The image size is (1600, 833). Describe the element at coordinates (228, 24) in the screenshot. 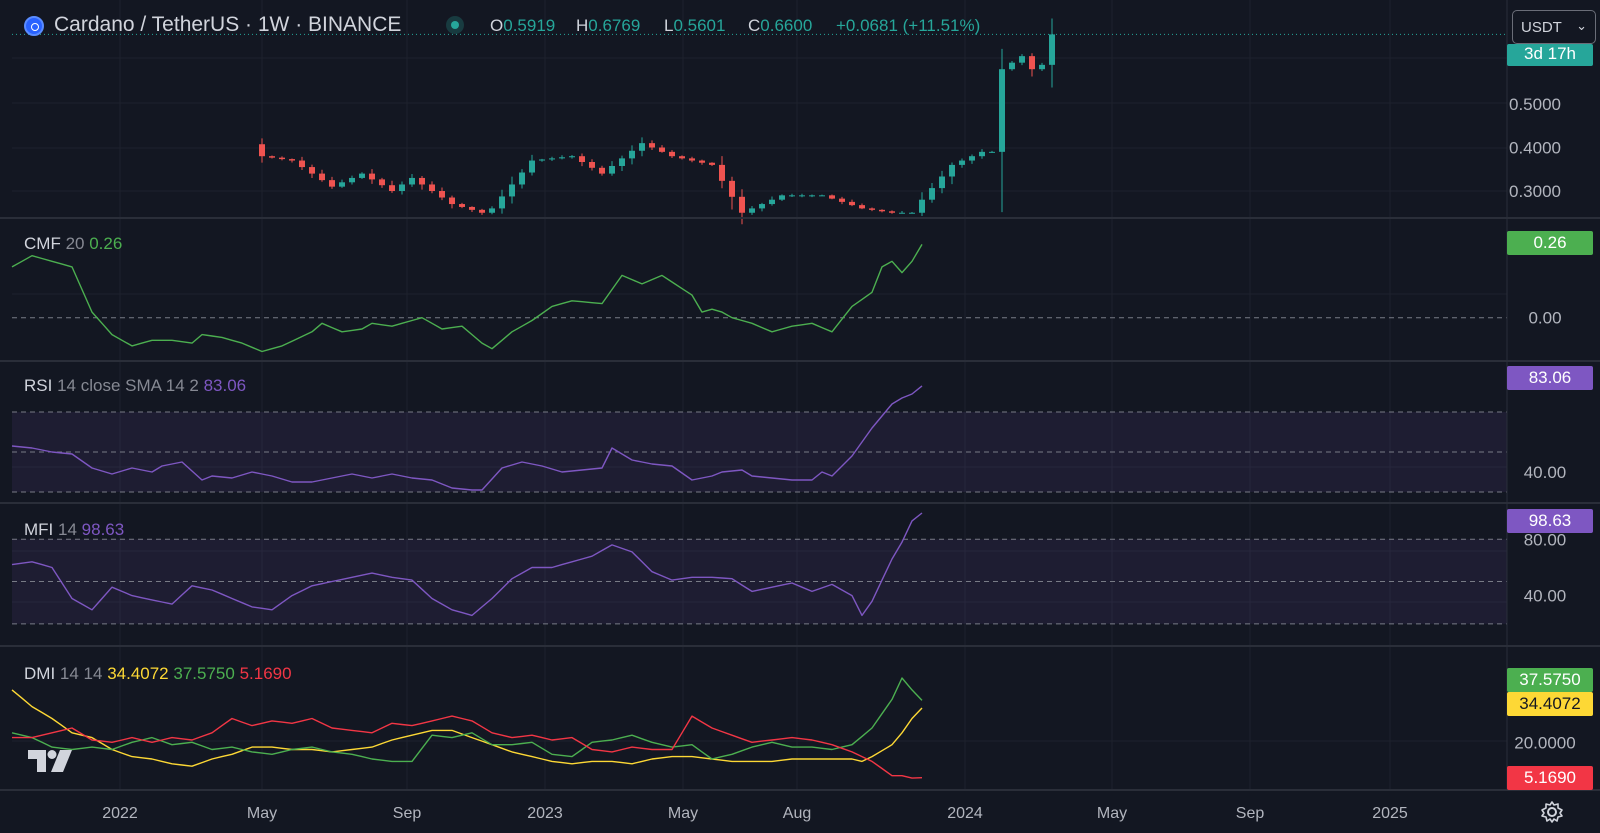

I see `symbol-title: Cardano / TetherUS · 1W · BINANCE` at that location.